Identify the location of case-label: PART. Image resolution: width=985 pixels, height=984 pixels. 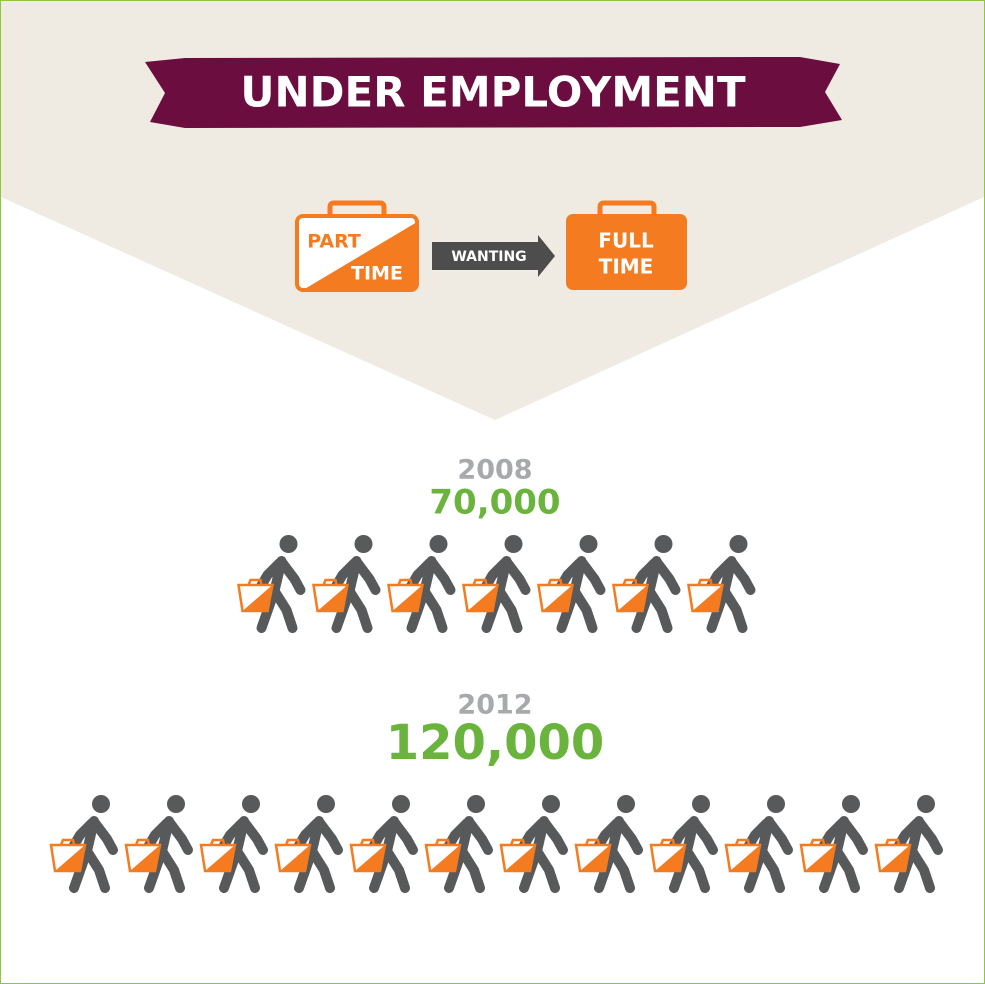
(334, 242).